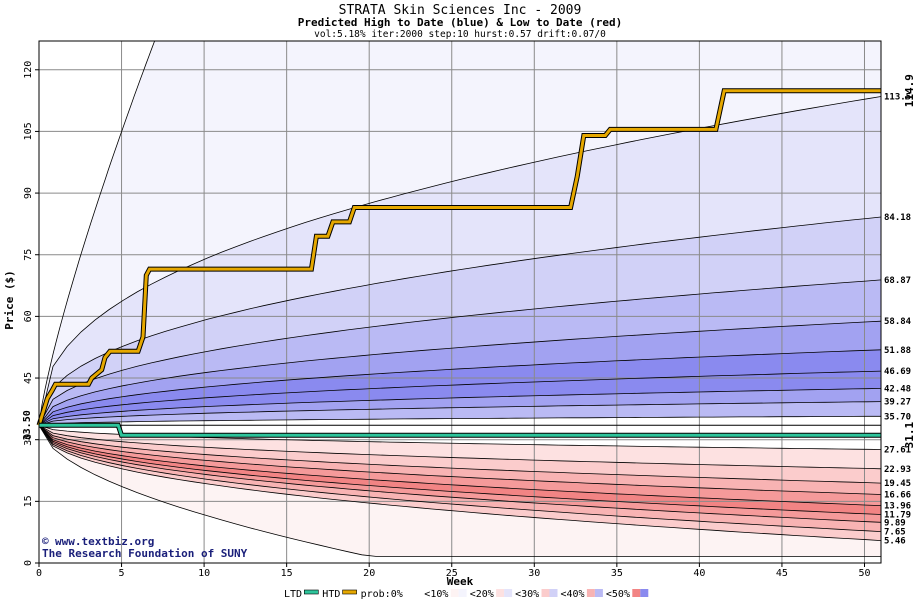  I want to click on y-tick-label: 75, so click(28, 255).